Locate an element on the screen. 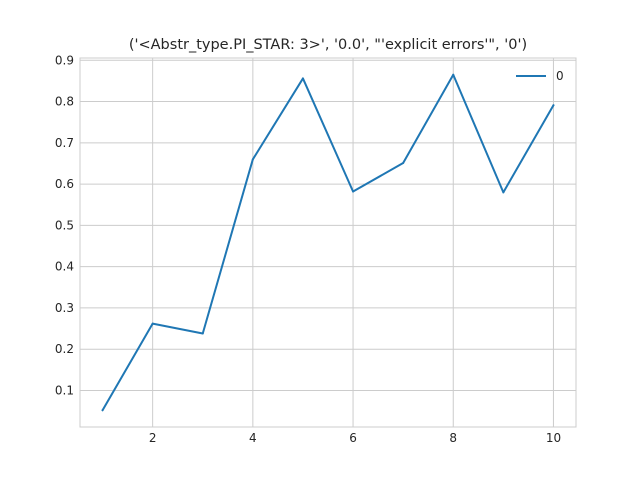 The height and width of the screenshot is (480, 640). y-axis-ticks: 0.1 0.2 0.3 0.4 0.5 0.6 0.7 0.8 0.9 is located at coordinates (64, 225).